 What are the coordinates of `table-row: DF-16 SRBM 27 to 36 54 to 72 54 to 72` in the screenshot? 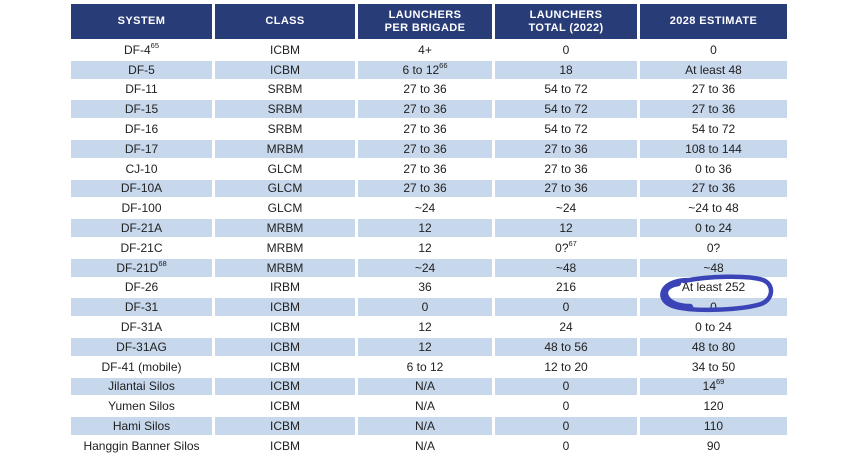 It's located at (429, 129).